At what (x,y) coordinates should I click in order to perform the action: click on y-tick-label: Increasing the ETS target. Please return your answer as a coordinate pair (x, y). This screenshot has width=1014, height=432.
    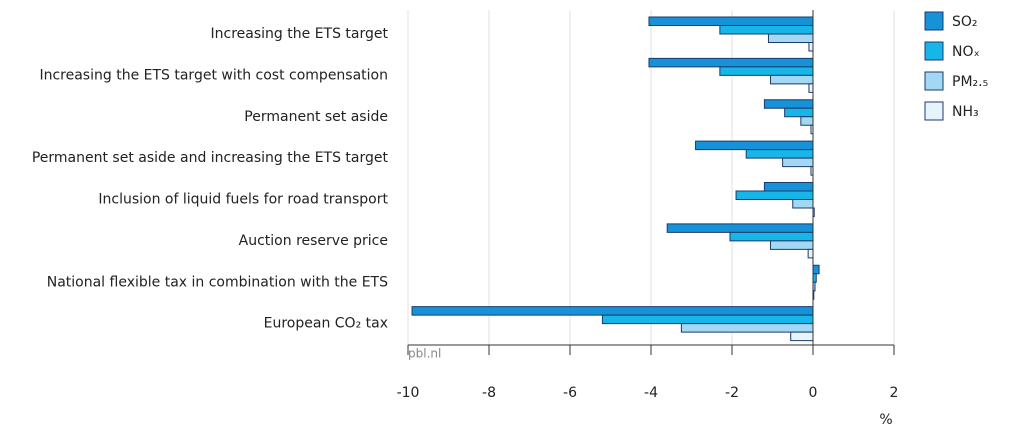
    Looking at the image, I should click on (300, 34).